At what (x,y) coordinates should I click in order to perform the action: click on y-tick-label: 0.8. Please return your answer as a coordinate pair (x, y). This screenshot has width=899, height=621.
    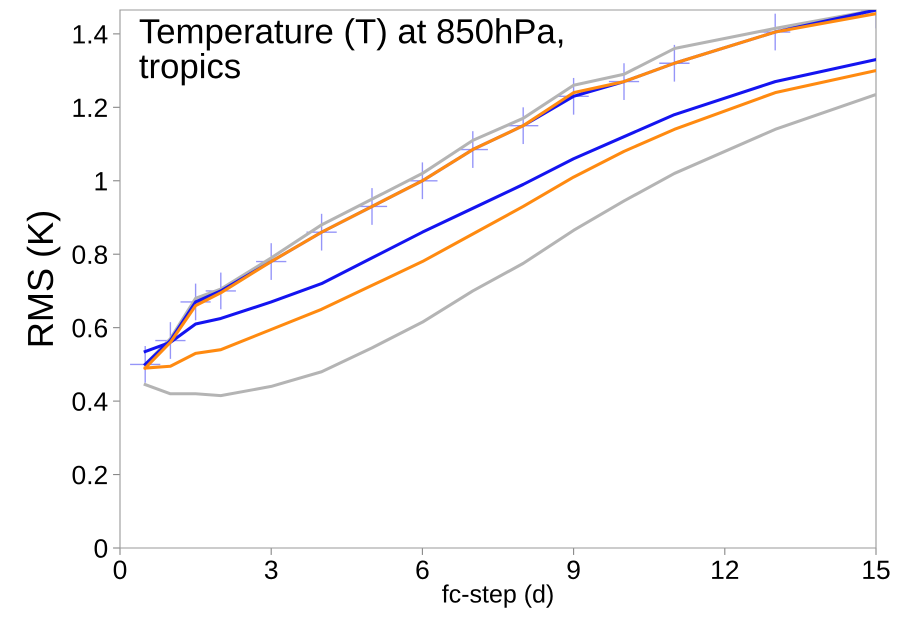
    Looking at the image, I should click on (90, 254).